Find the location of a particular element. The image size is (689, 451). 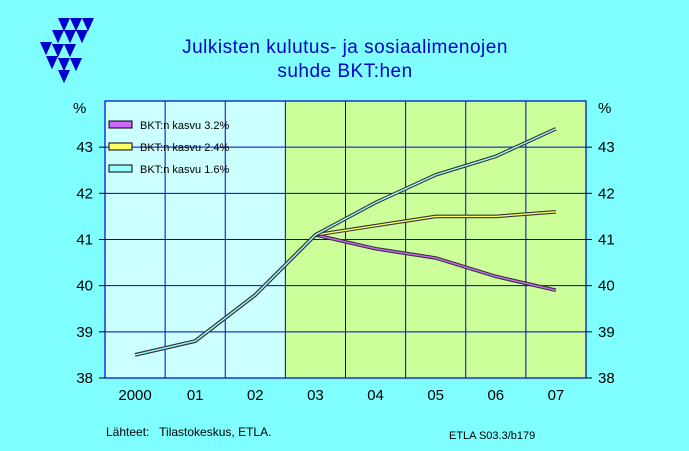

right-axis: 38 39 40 41 42 43 is located at coordinates (600, 263).